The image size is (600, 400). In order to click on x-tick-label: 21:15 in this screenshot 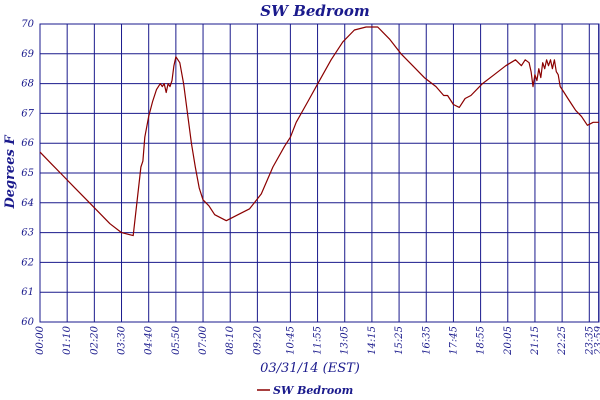, I will do `click(535, 341)`.